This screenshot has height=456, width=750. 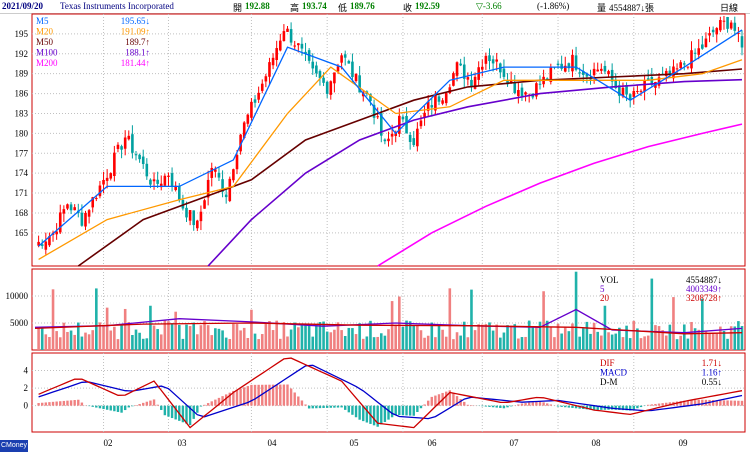 I want to click on macd-tick-label: 4, so click(x=26, y=371).